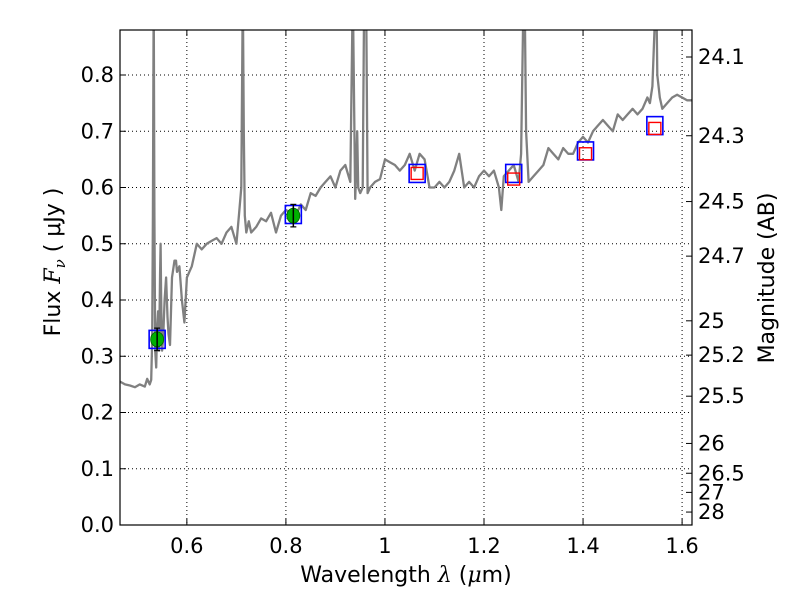  I want to click on y2-tick-label: 24.3, so click(721, 136).